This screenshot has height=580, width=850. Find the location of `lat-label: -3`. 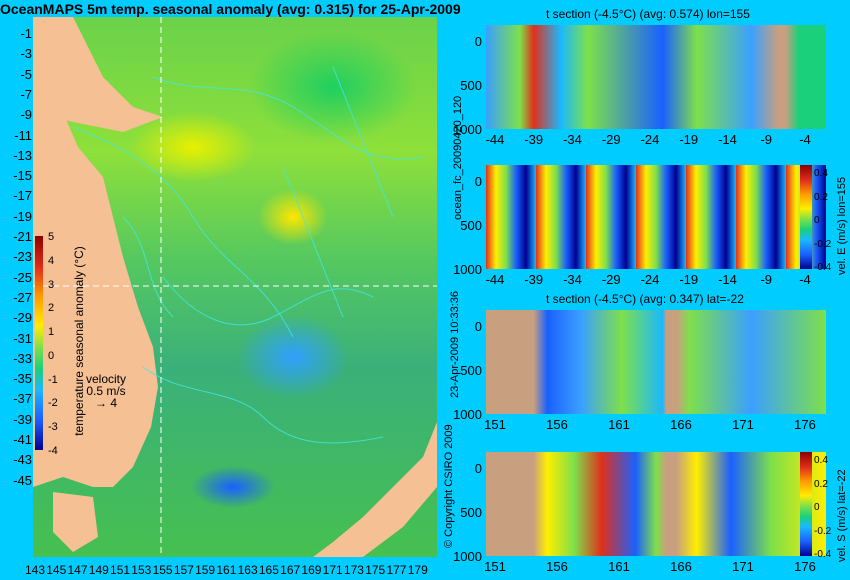

lat-label: -3 is located at coordinates (26, 54).